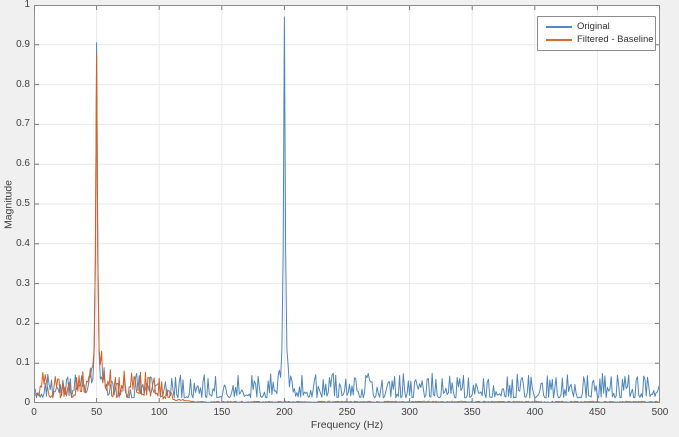 The height and width of the screenshot is (437, 679). I want to click on legend: Original Filtered - Baseline, so click(596, 33).